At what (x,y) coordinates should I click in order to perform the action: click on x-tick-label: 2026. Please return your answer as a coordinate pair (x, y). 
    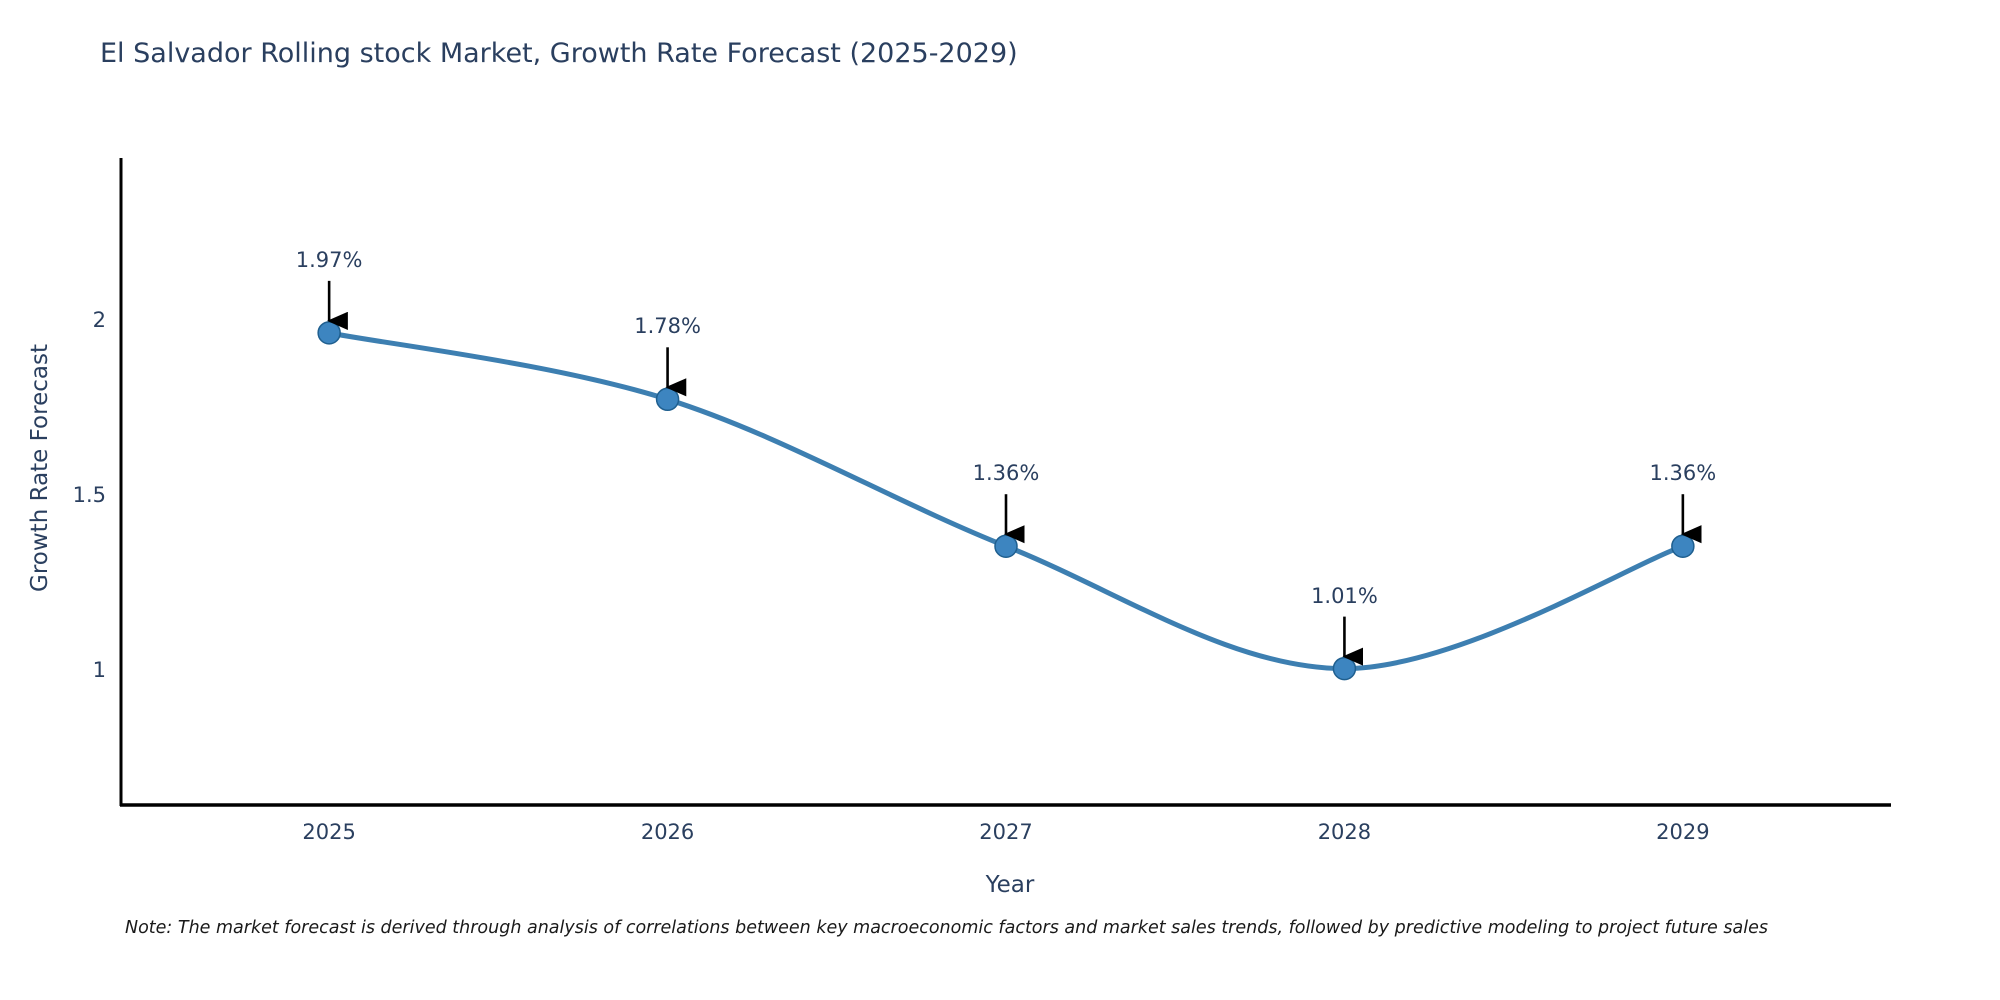
    Looking at the image, I should click on (667, 832).